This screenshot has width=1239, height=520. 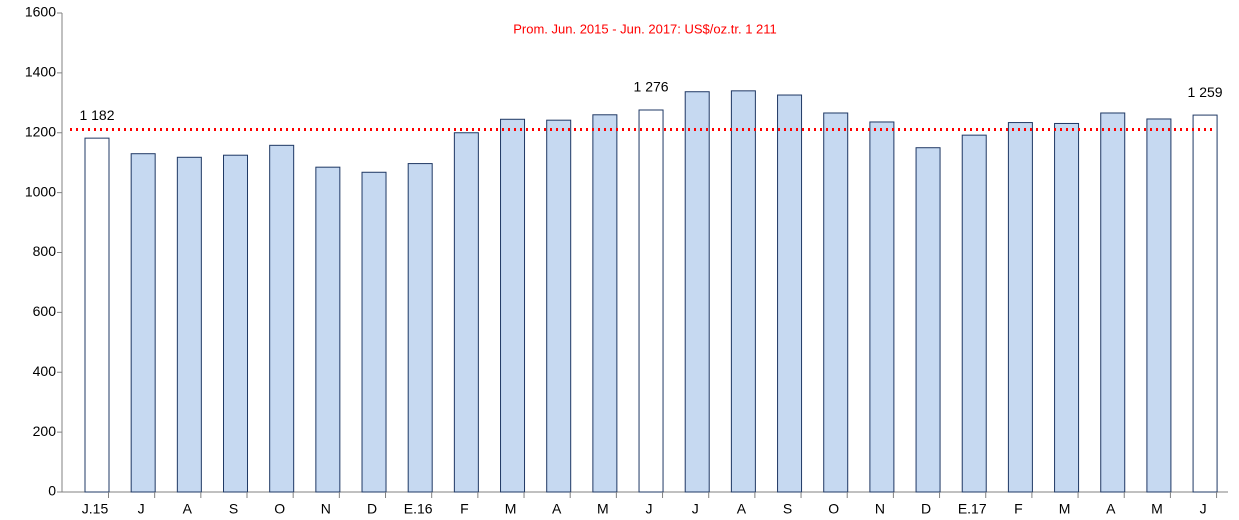 I want to click on value-label: 1 259, so click(x=1205, y=92).